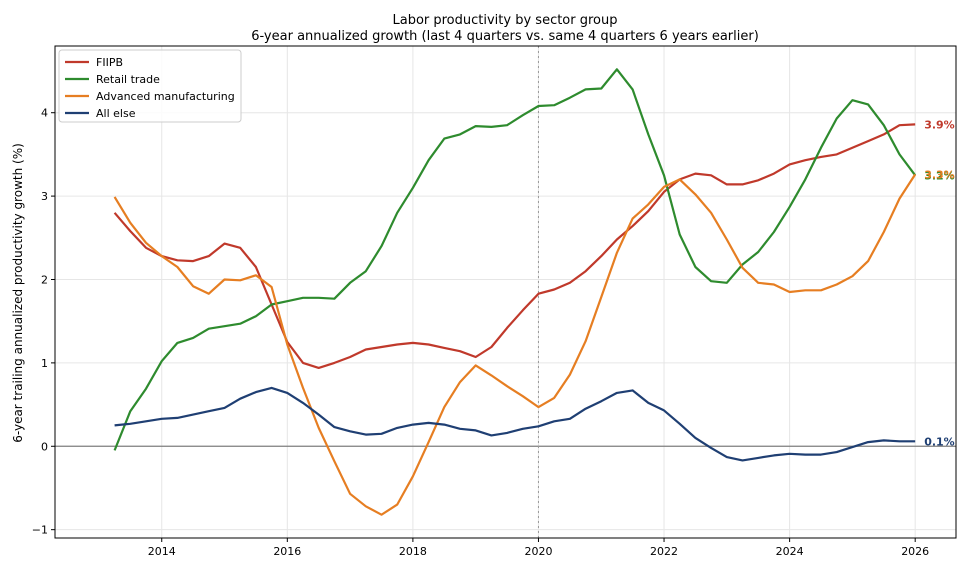 The width and height of the screenshot is (975, 568). I want to click on y-tick-label: 0, so click(44, 446).